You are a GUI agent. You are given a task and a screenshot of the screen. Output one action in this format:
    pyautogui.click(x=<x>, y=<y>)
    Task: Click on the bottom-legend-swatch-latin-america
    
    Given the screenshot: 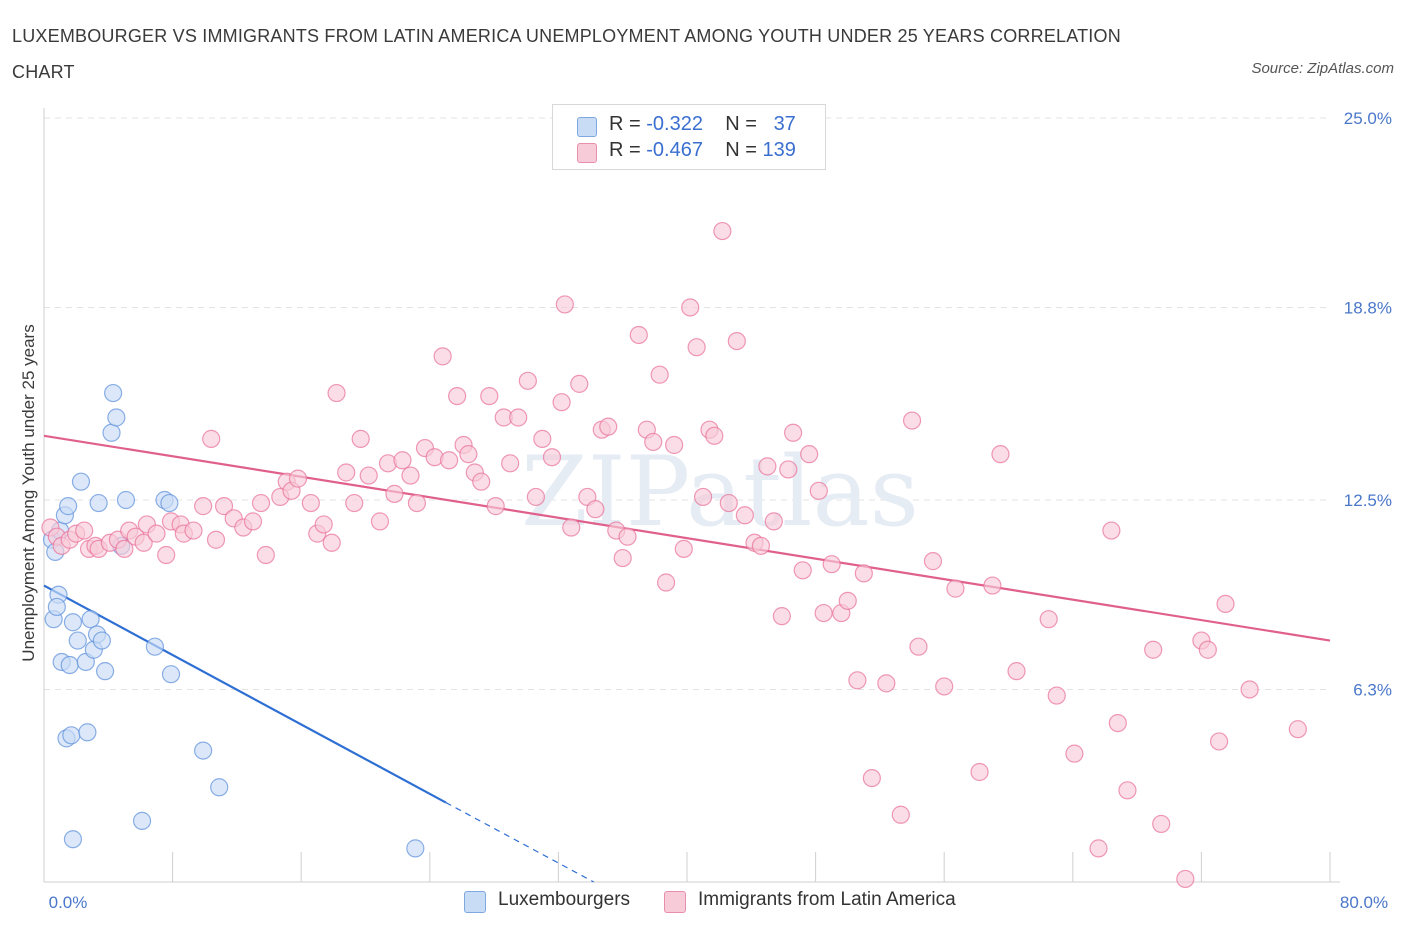 What is the action you would take?
    pyautogui.click(x=675, y=902)
    